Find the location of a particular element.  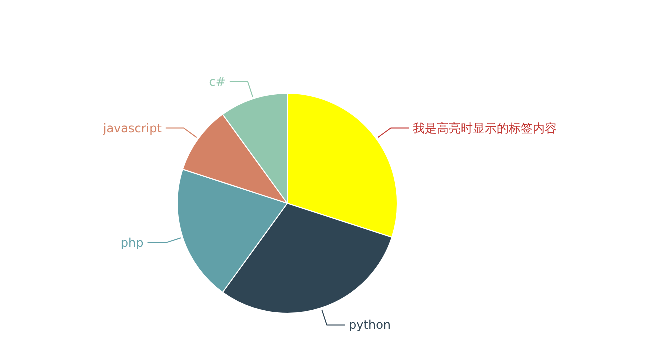

slice-label: php is located at coordinates (132, 243).